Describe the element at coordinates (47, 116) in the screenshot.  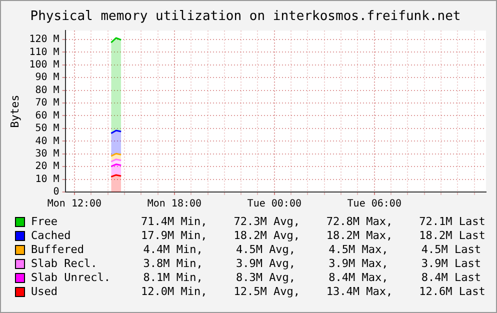
I see `y-tick-label: 60 M` at that location.